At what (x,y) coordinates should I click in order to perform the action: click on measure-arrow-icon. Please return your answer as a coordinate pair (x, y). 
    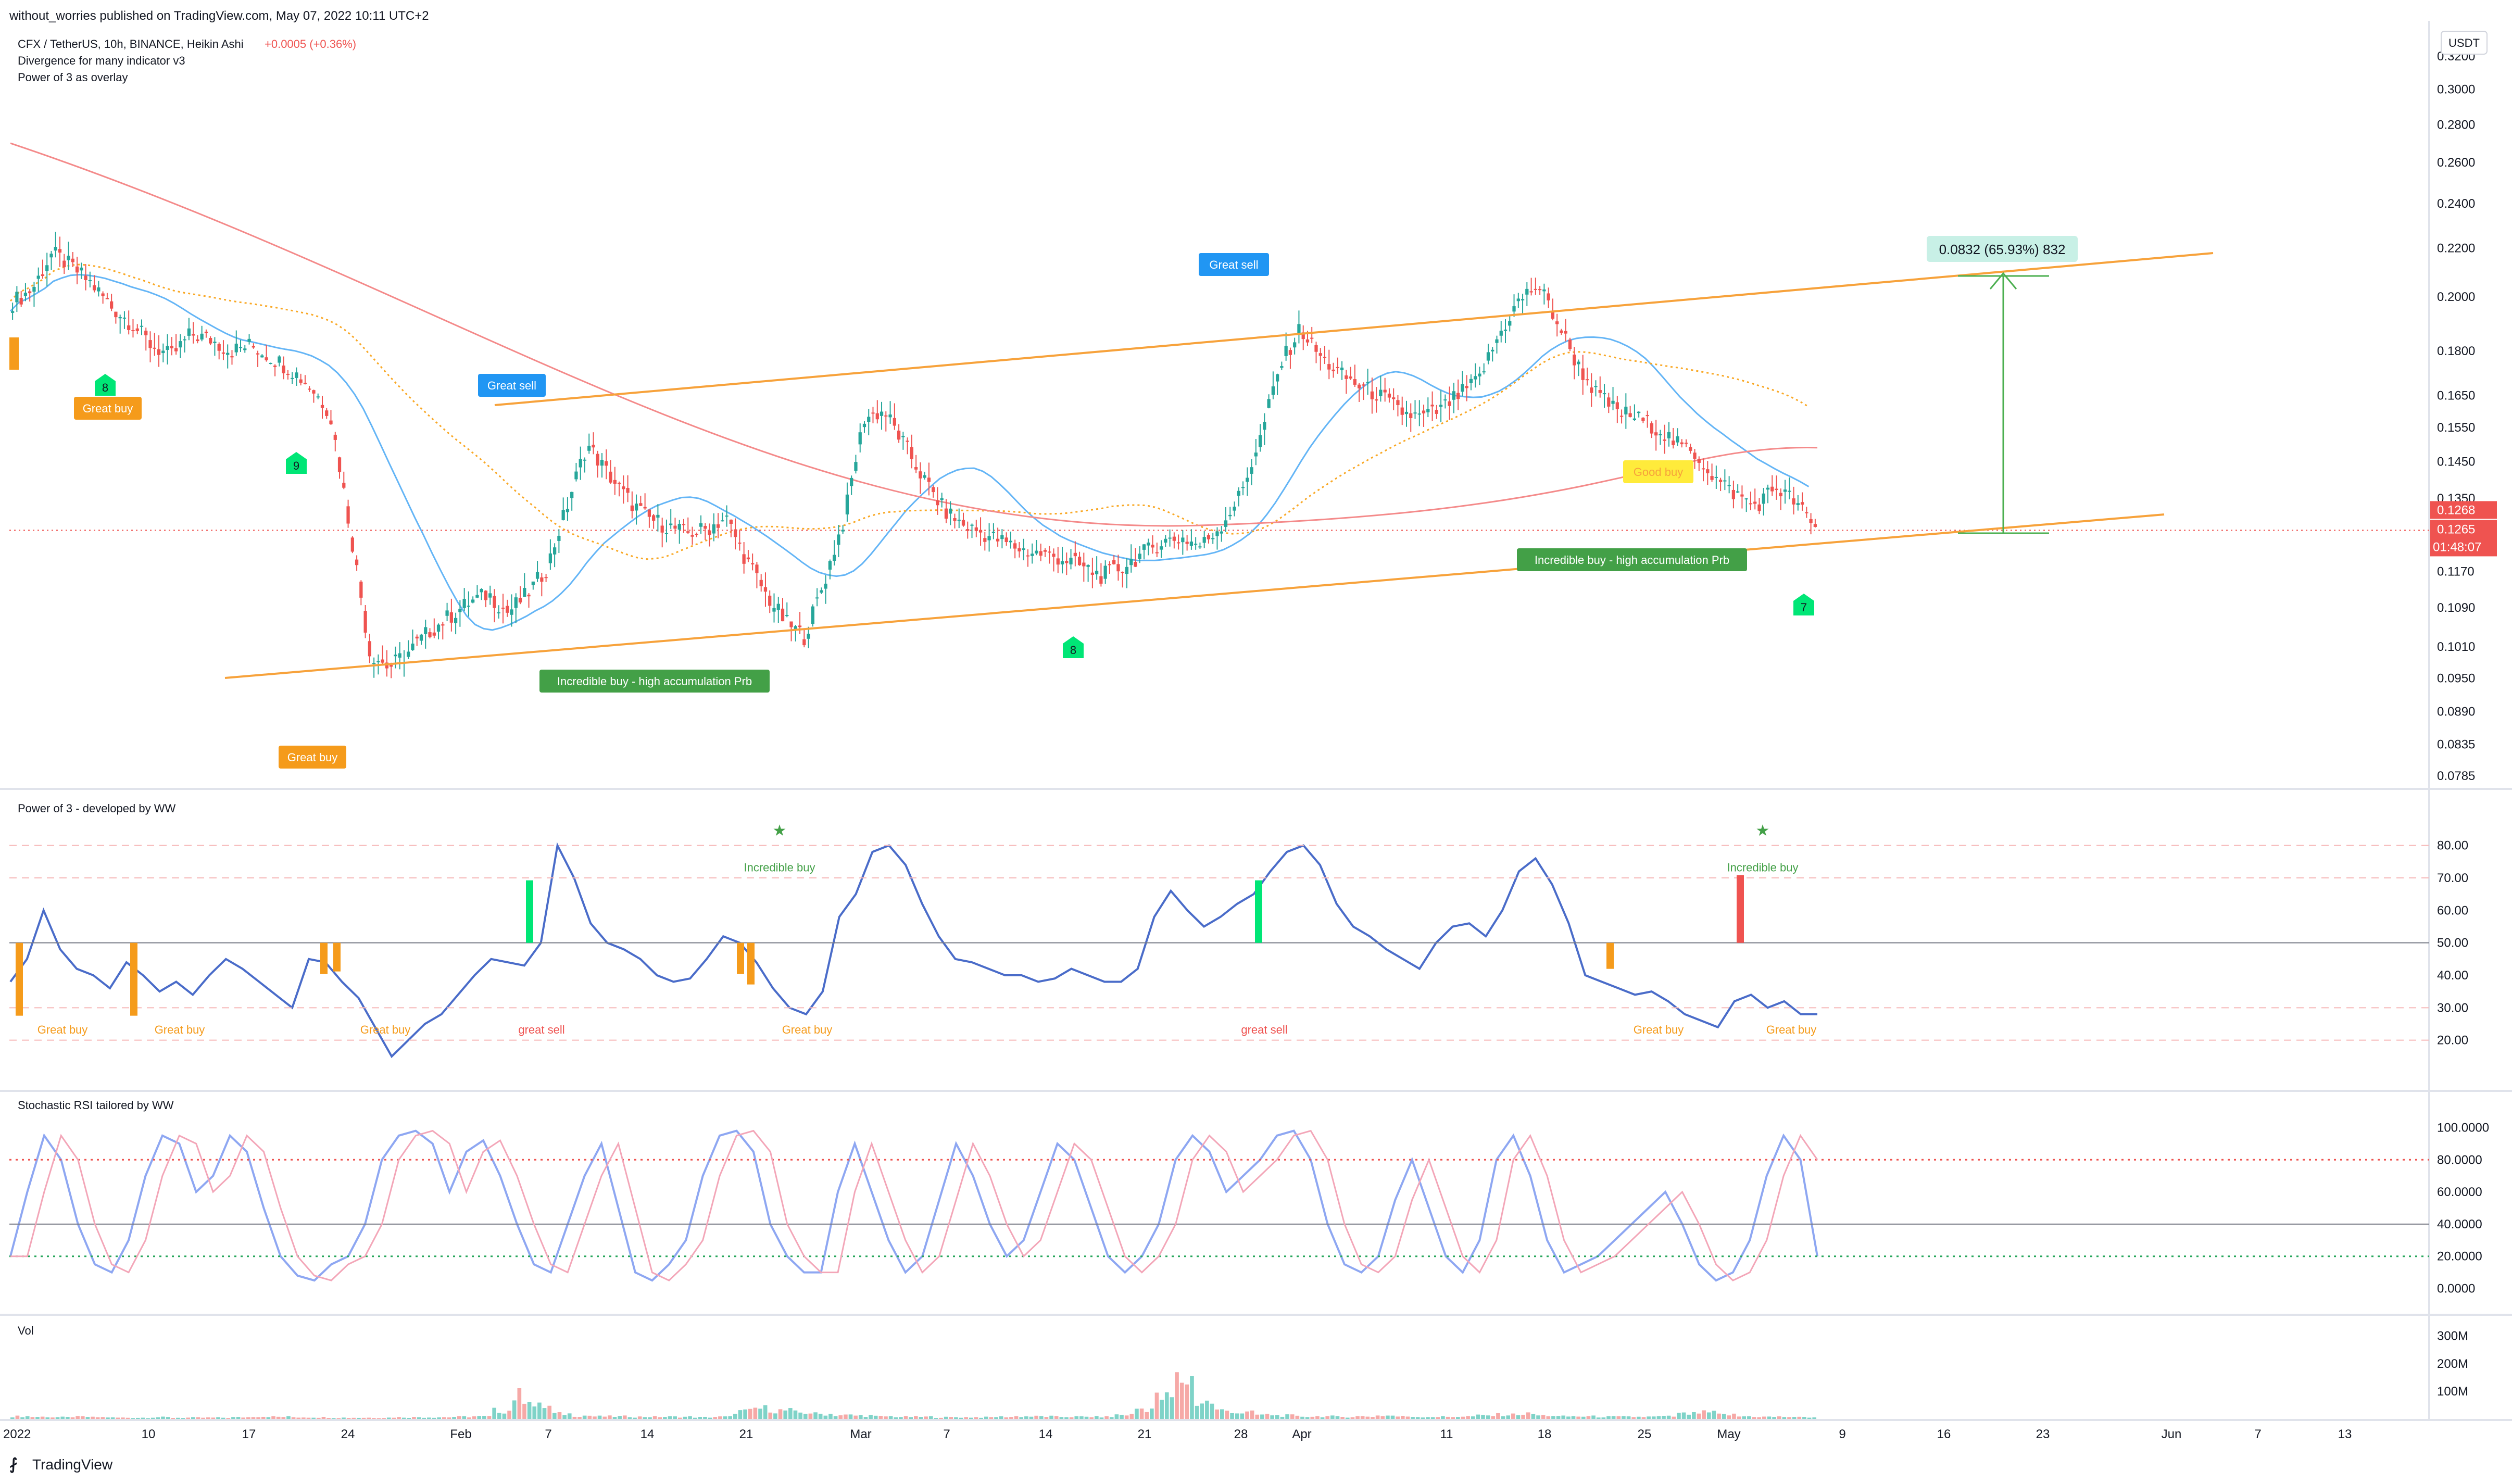
    Looking at the image, I should click on (2003, 281).